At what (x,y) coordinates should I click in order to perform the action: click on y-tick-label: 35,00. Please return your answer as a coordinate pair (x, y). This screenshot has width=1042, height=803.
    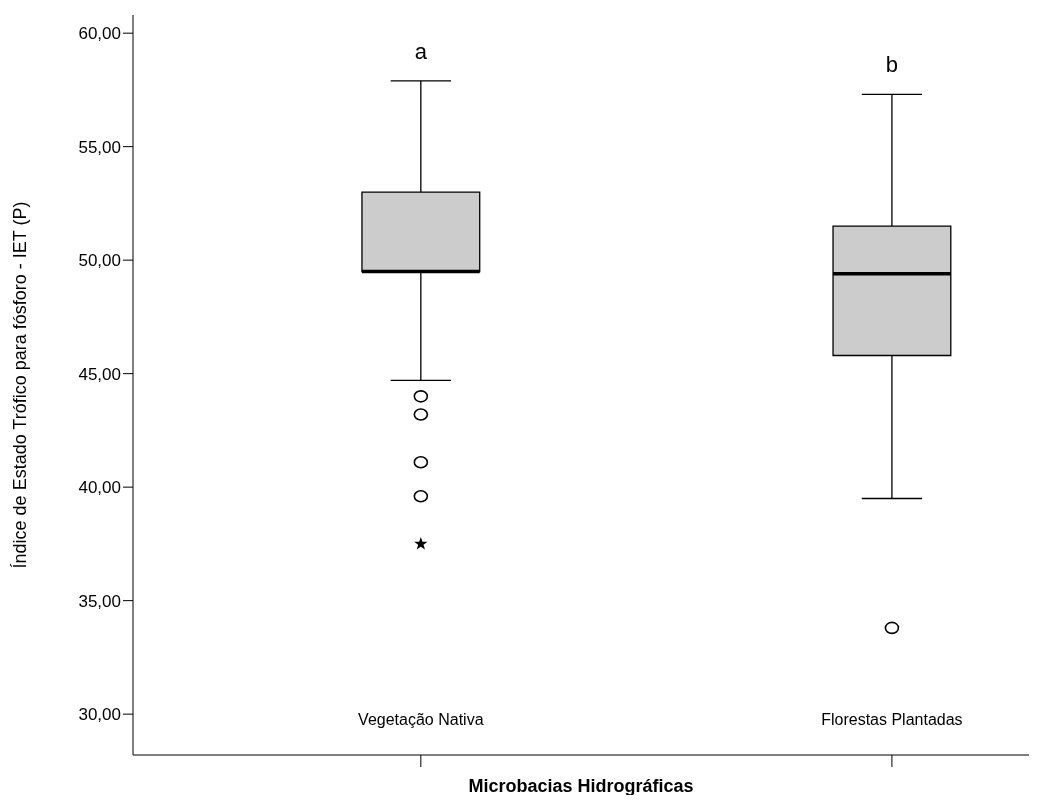
    Looking at the image, I should click on (99, 601).